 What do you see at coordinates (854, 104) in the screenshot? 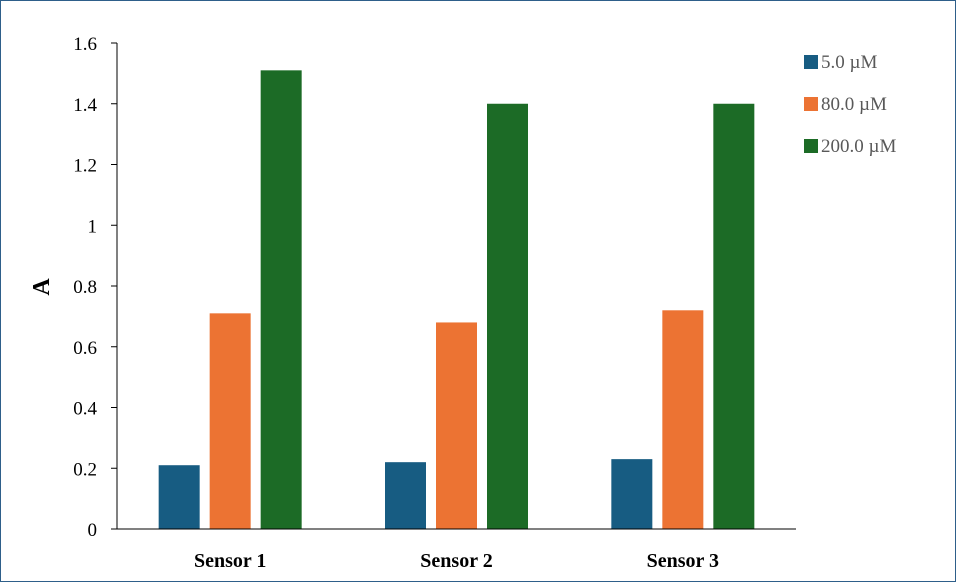
I see `legend-label: 80.0 µM` at bounding box center [854, 104].